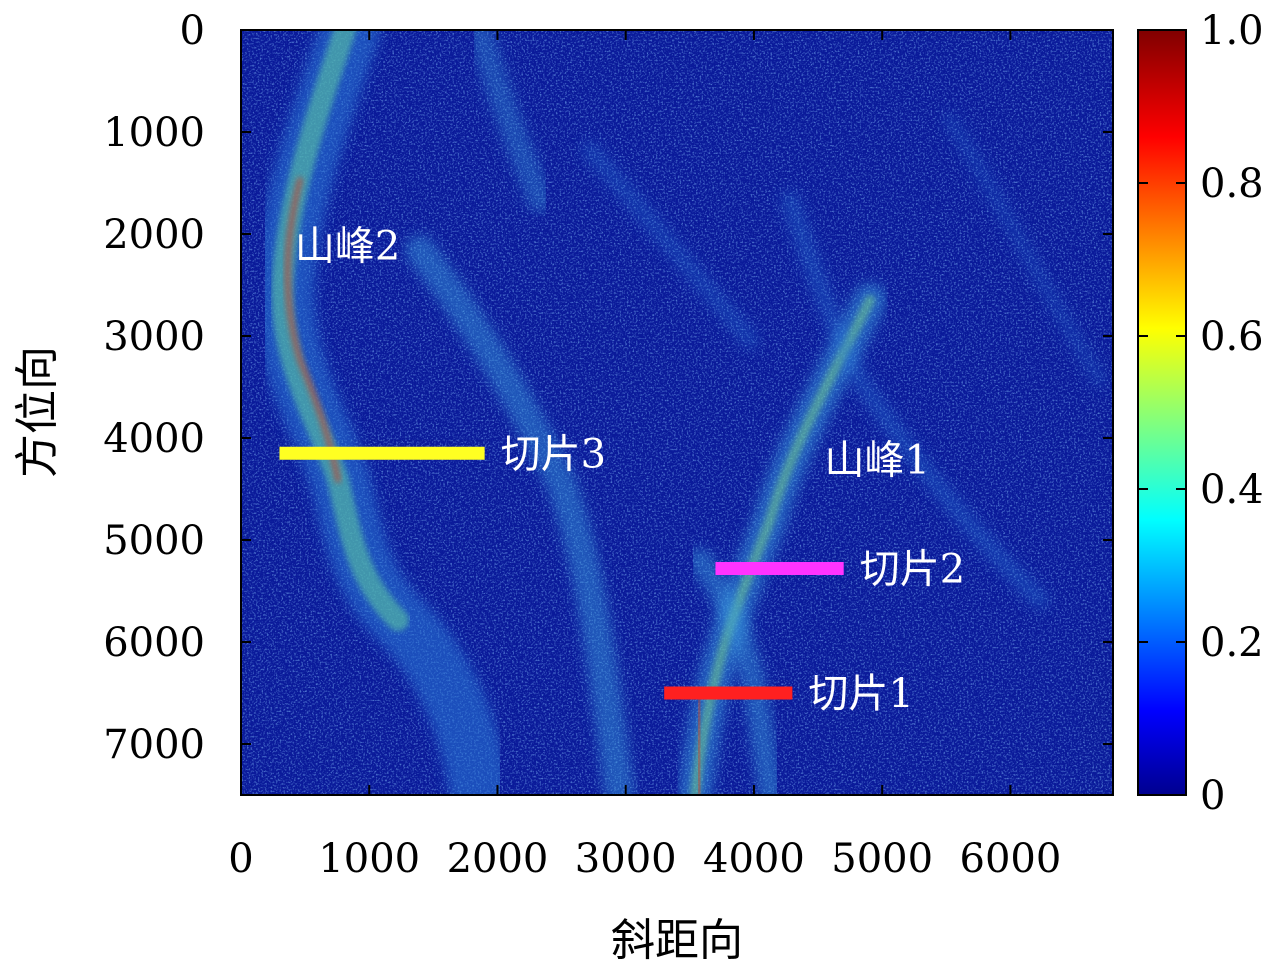  Describe the element at coordinates (154, 541) in the screenshot. I see `y-tick-label: 5000` at that location.